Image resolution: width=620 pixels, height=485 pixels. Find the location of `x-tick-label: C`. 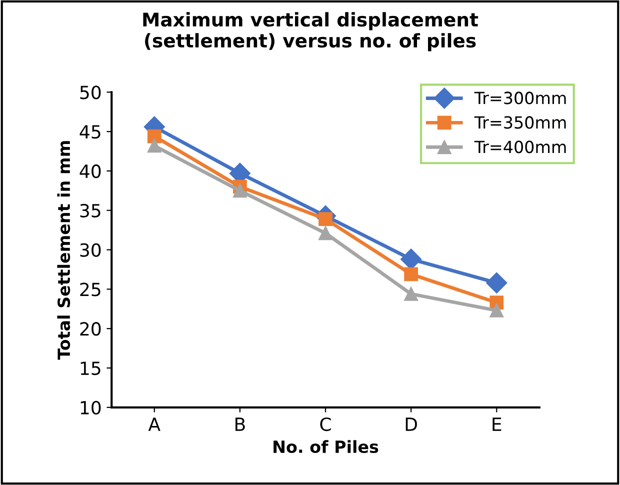

x-tick-label: C is located at coordinates (325, 424).